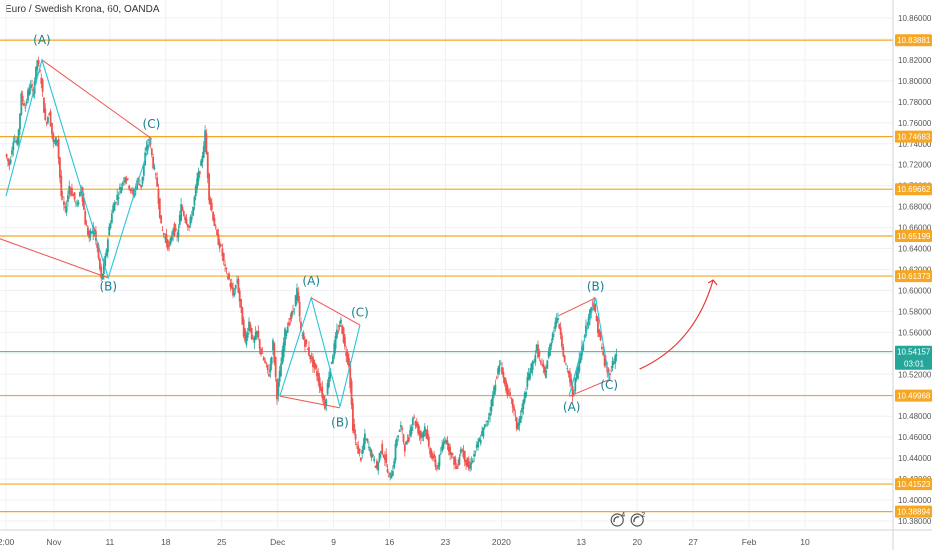  What do you see at coordinates (54, 542) in the screenshot?
I see `x-tick-label: Nov` at bounding box center [54, 542].